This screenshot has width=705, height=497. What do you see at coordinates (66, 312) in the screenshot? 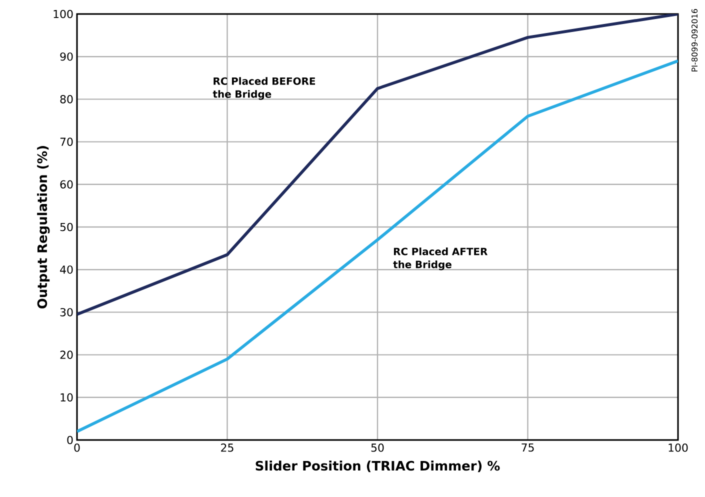
I see `y-tick-label: 30` at bounding box center [66, 312].